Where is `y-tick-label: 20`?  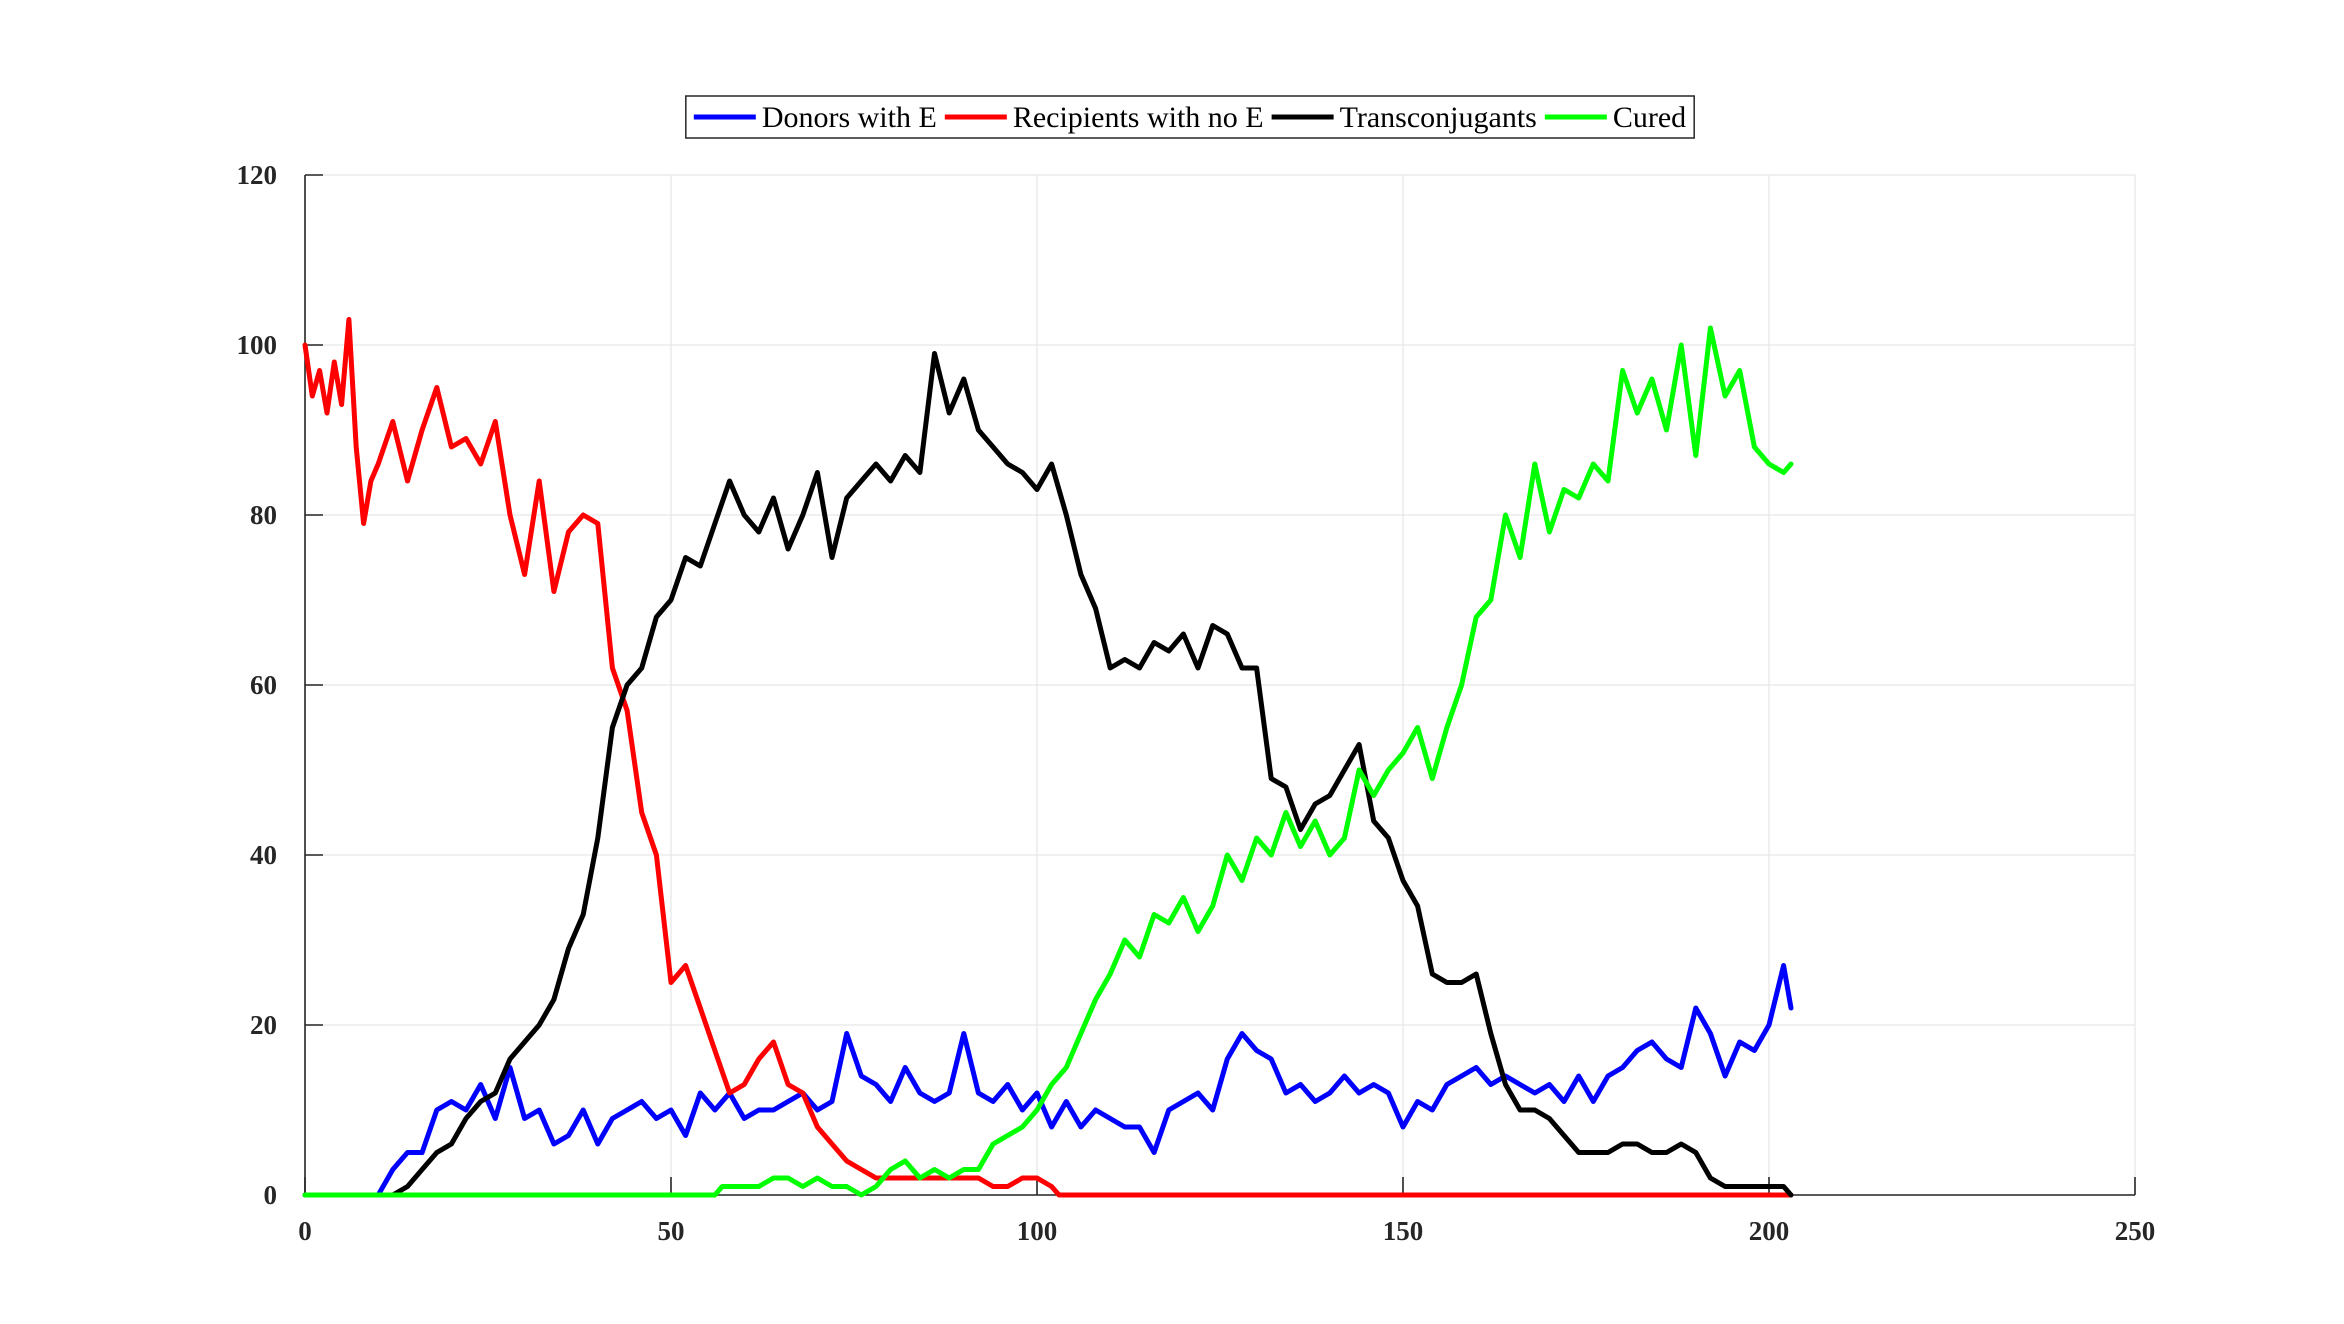
y-tick-label: 20 is located at coordinates (263, 1025).